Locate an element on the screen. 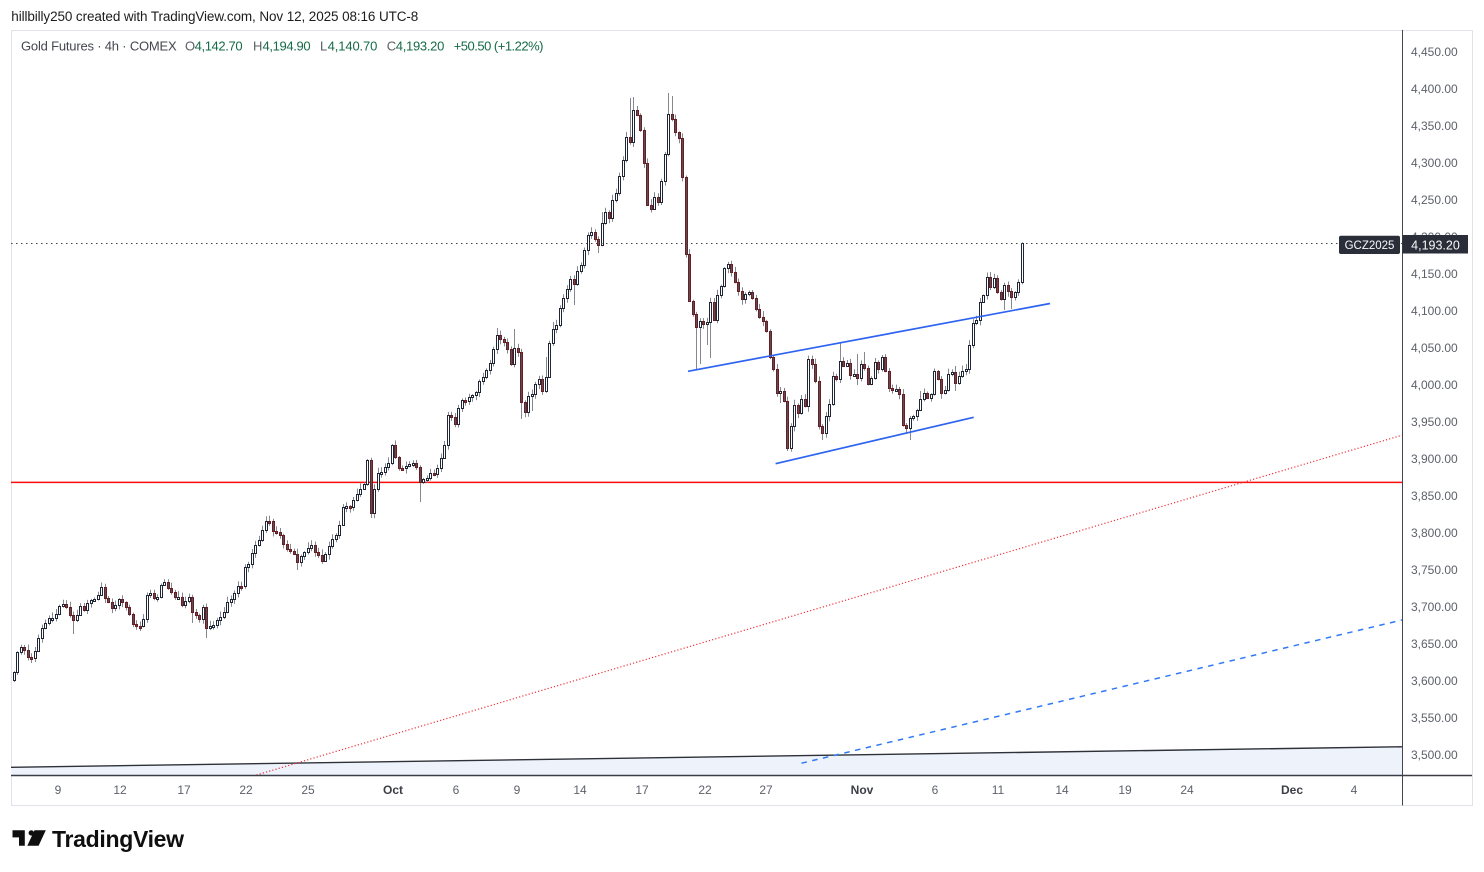  svg-text: 3,600.00 is located at coordinates (1434, 681).